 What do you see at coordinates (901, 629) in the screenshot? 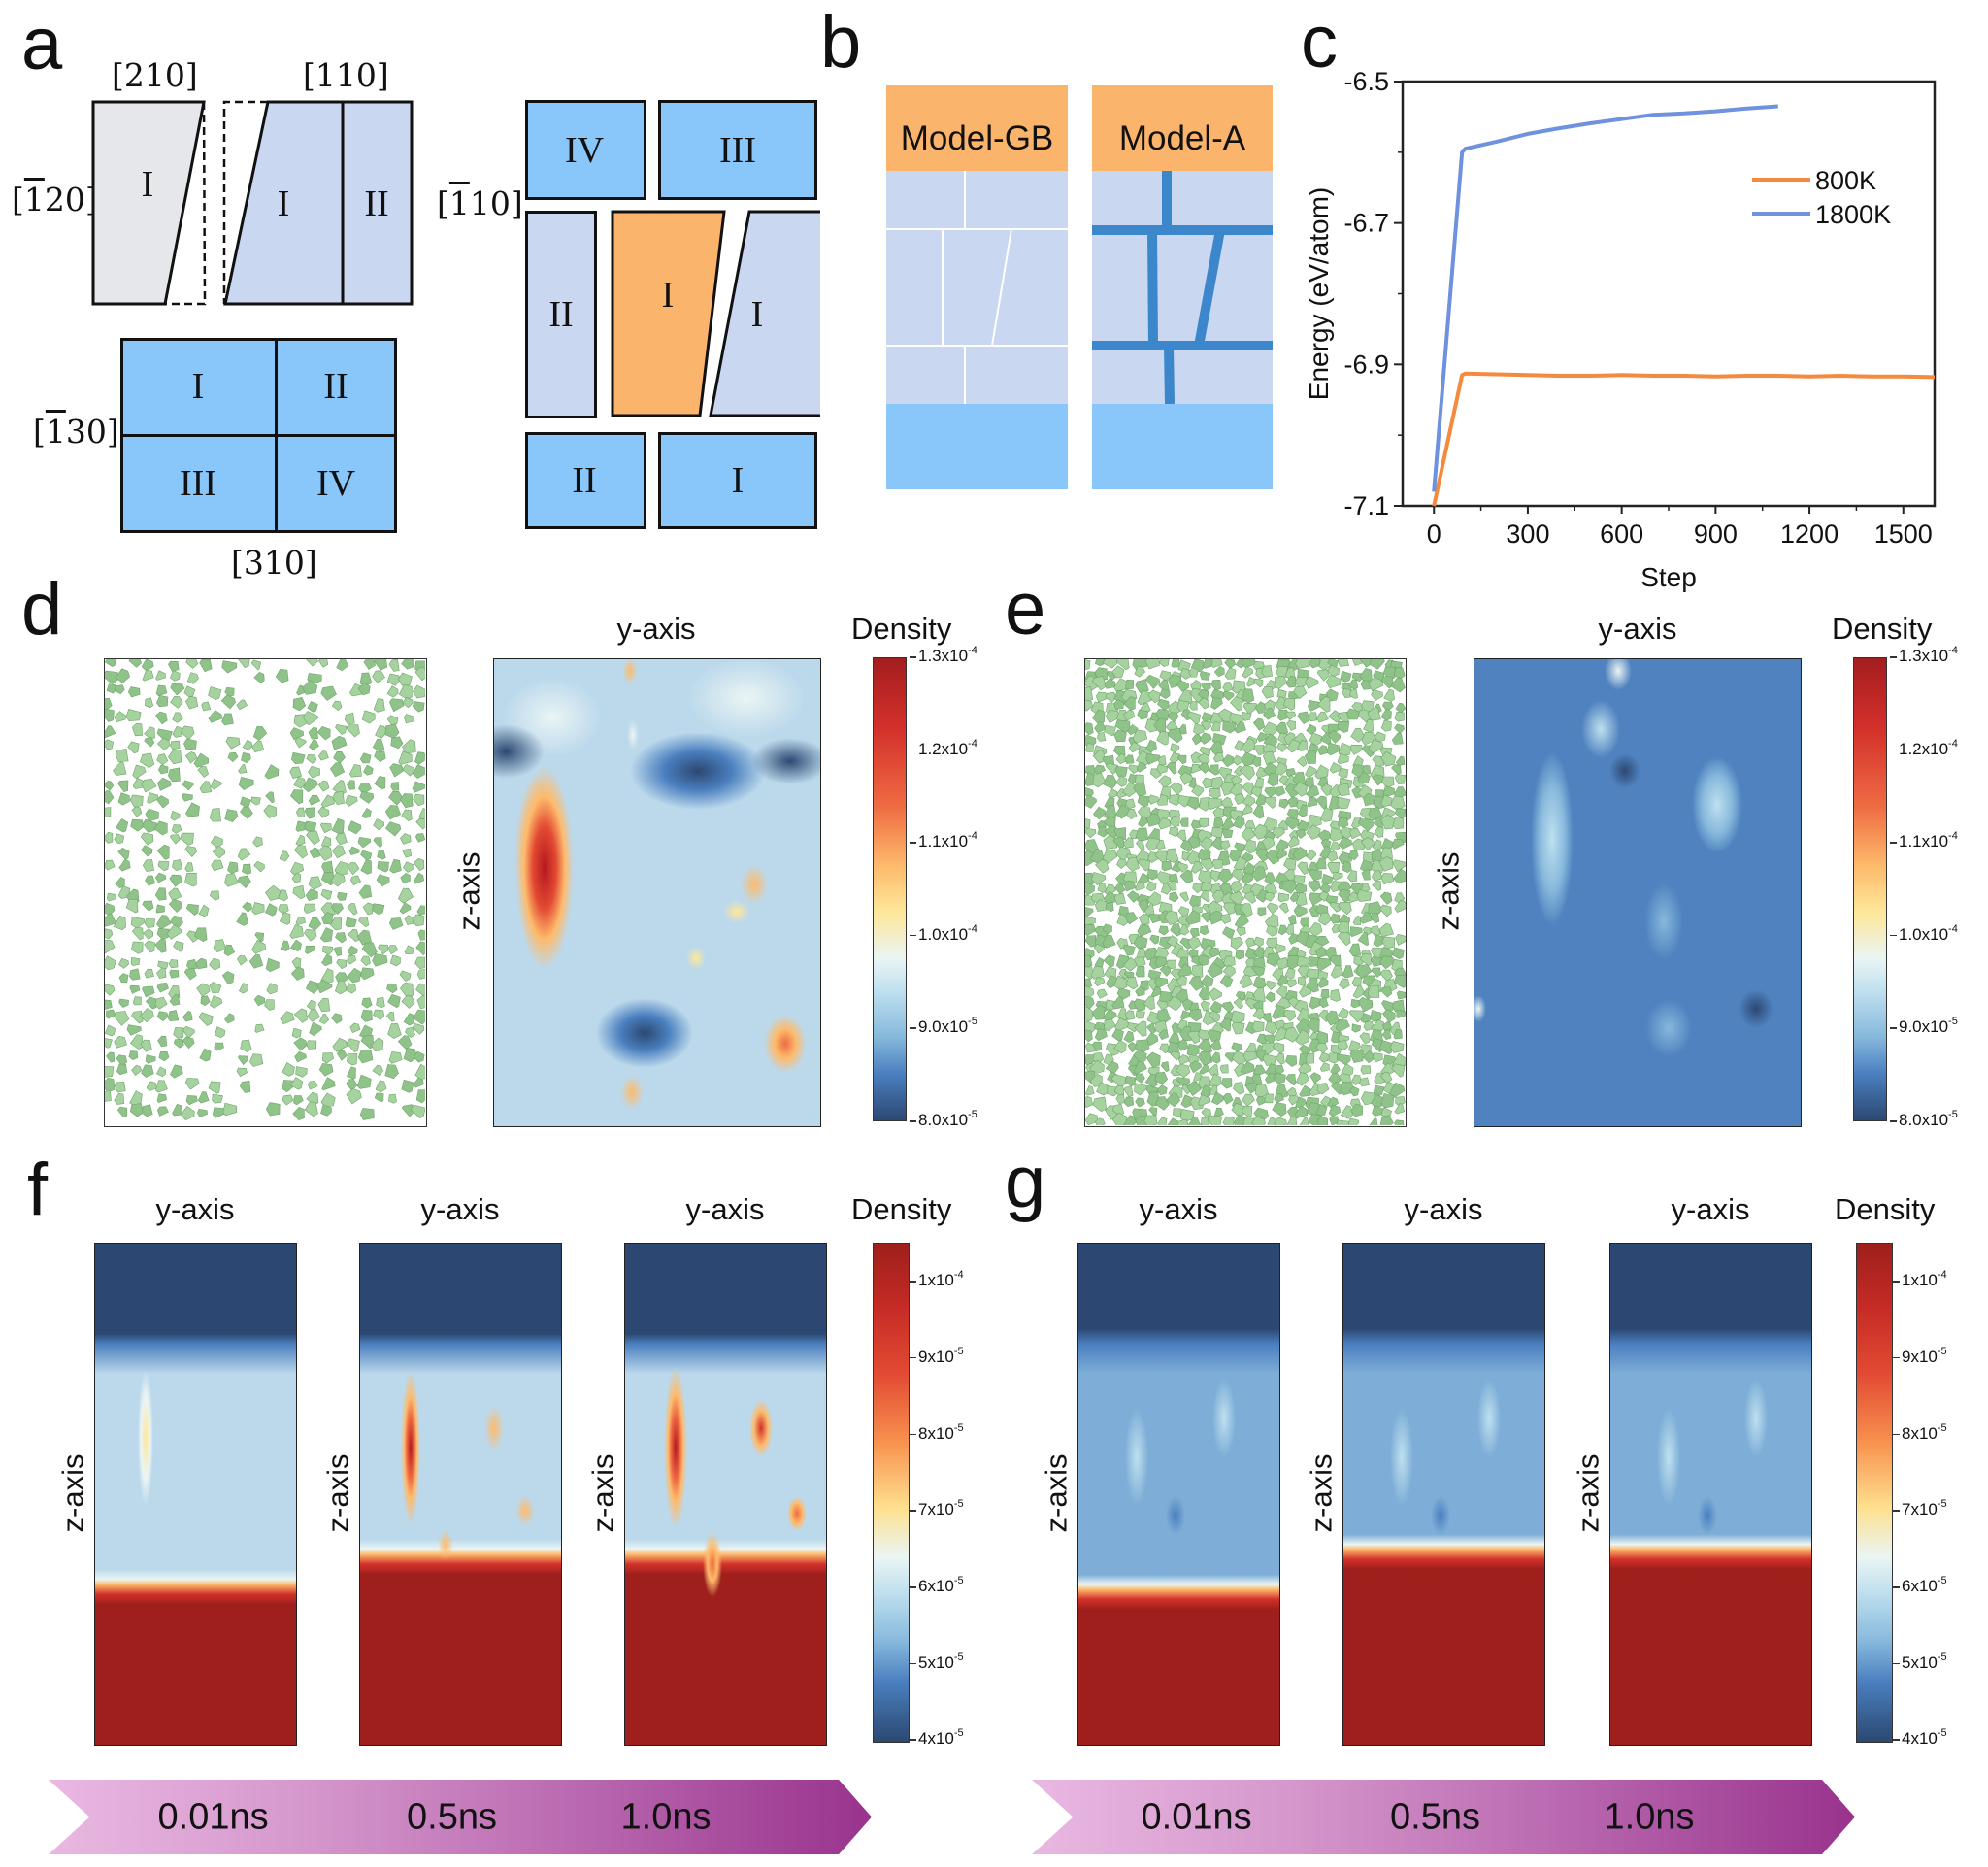
I see `colorbar-title: Density` at bounding box center [901, 629].